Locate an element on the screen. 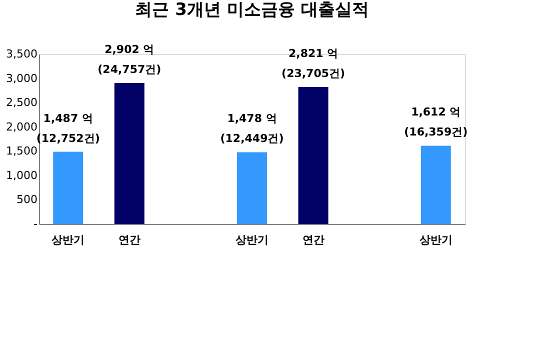 The width and height of the screenshot is (535, 337). y-tick-label: 1,500 is located at coordinates (22, 151).